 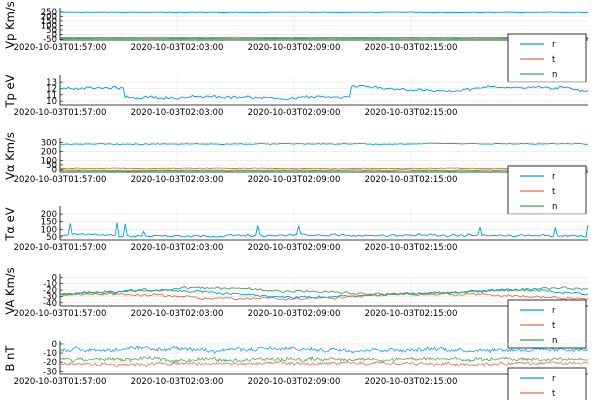 What do you see at coordinates (50, 304) in the screenshot?
I see `y-tick-label: -40` at bounding box center [50, 304].